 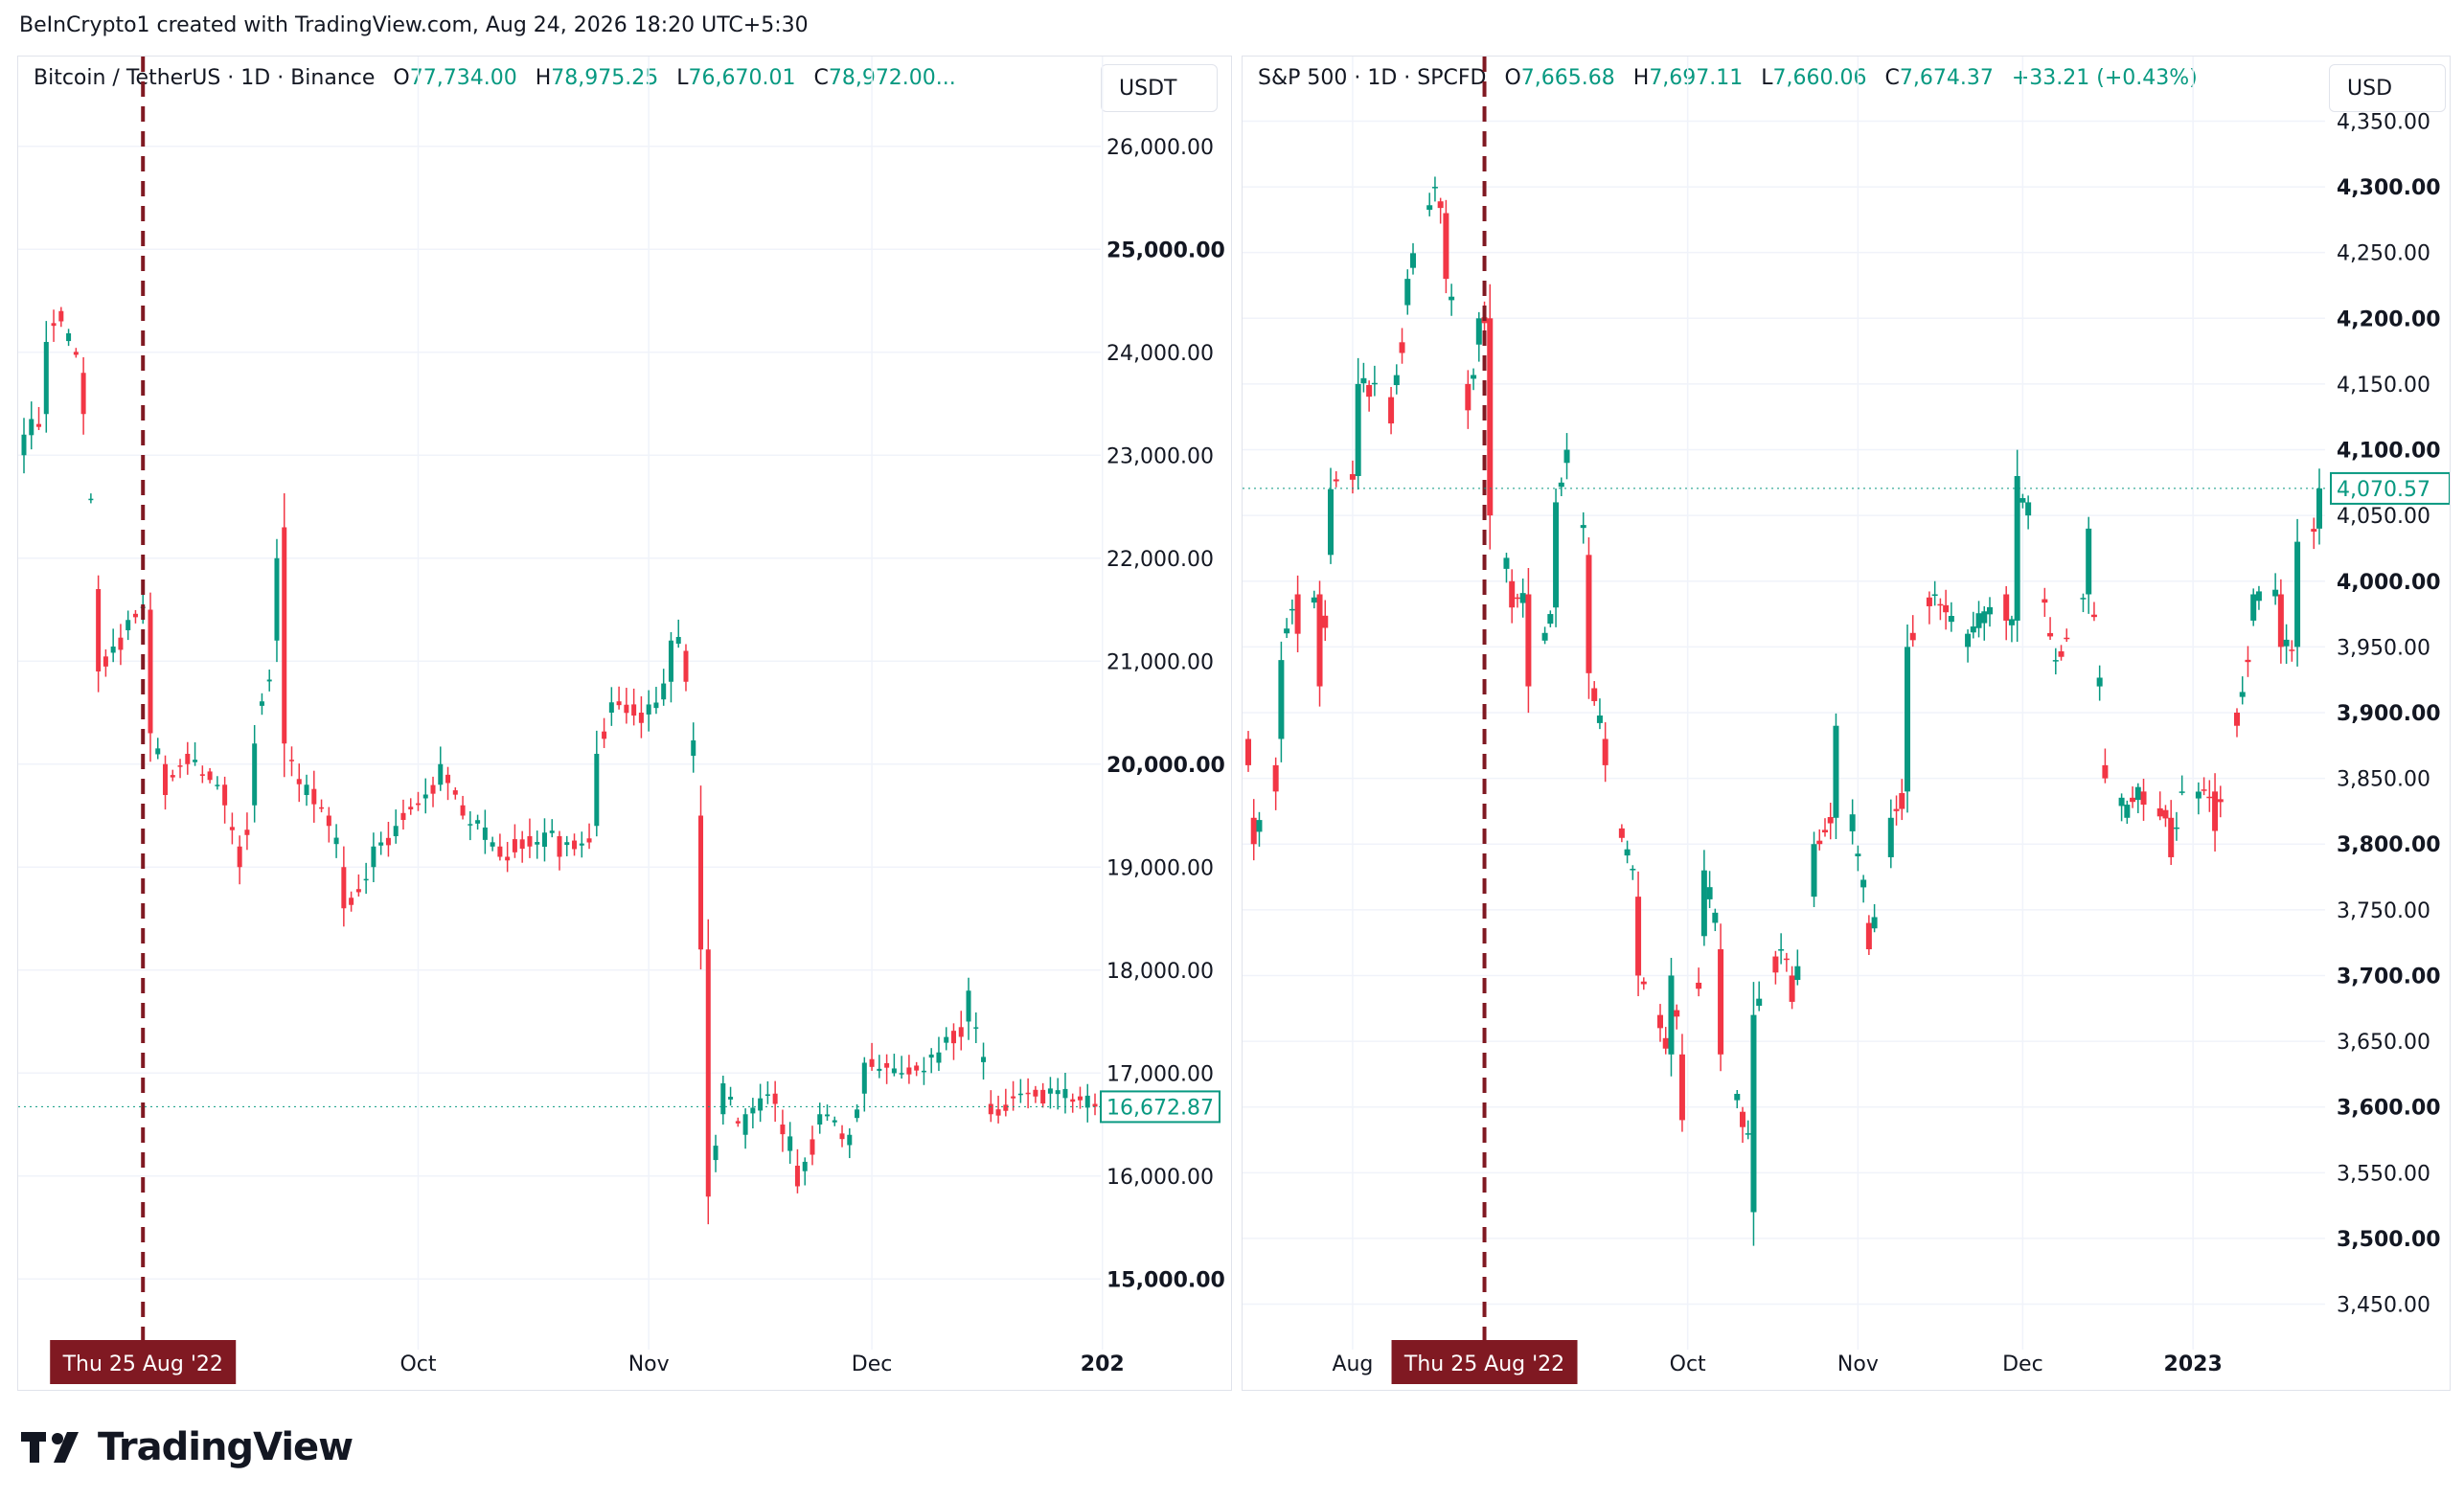 What do you see at coordinates (1160, 148) in the screenshot?
I see `y-tick-label: 26,000.00` at bounding box center [1160, 148].